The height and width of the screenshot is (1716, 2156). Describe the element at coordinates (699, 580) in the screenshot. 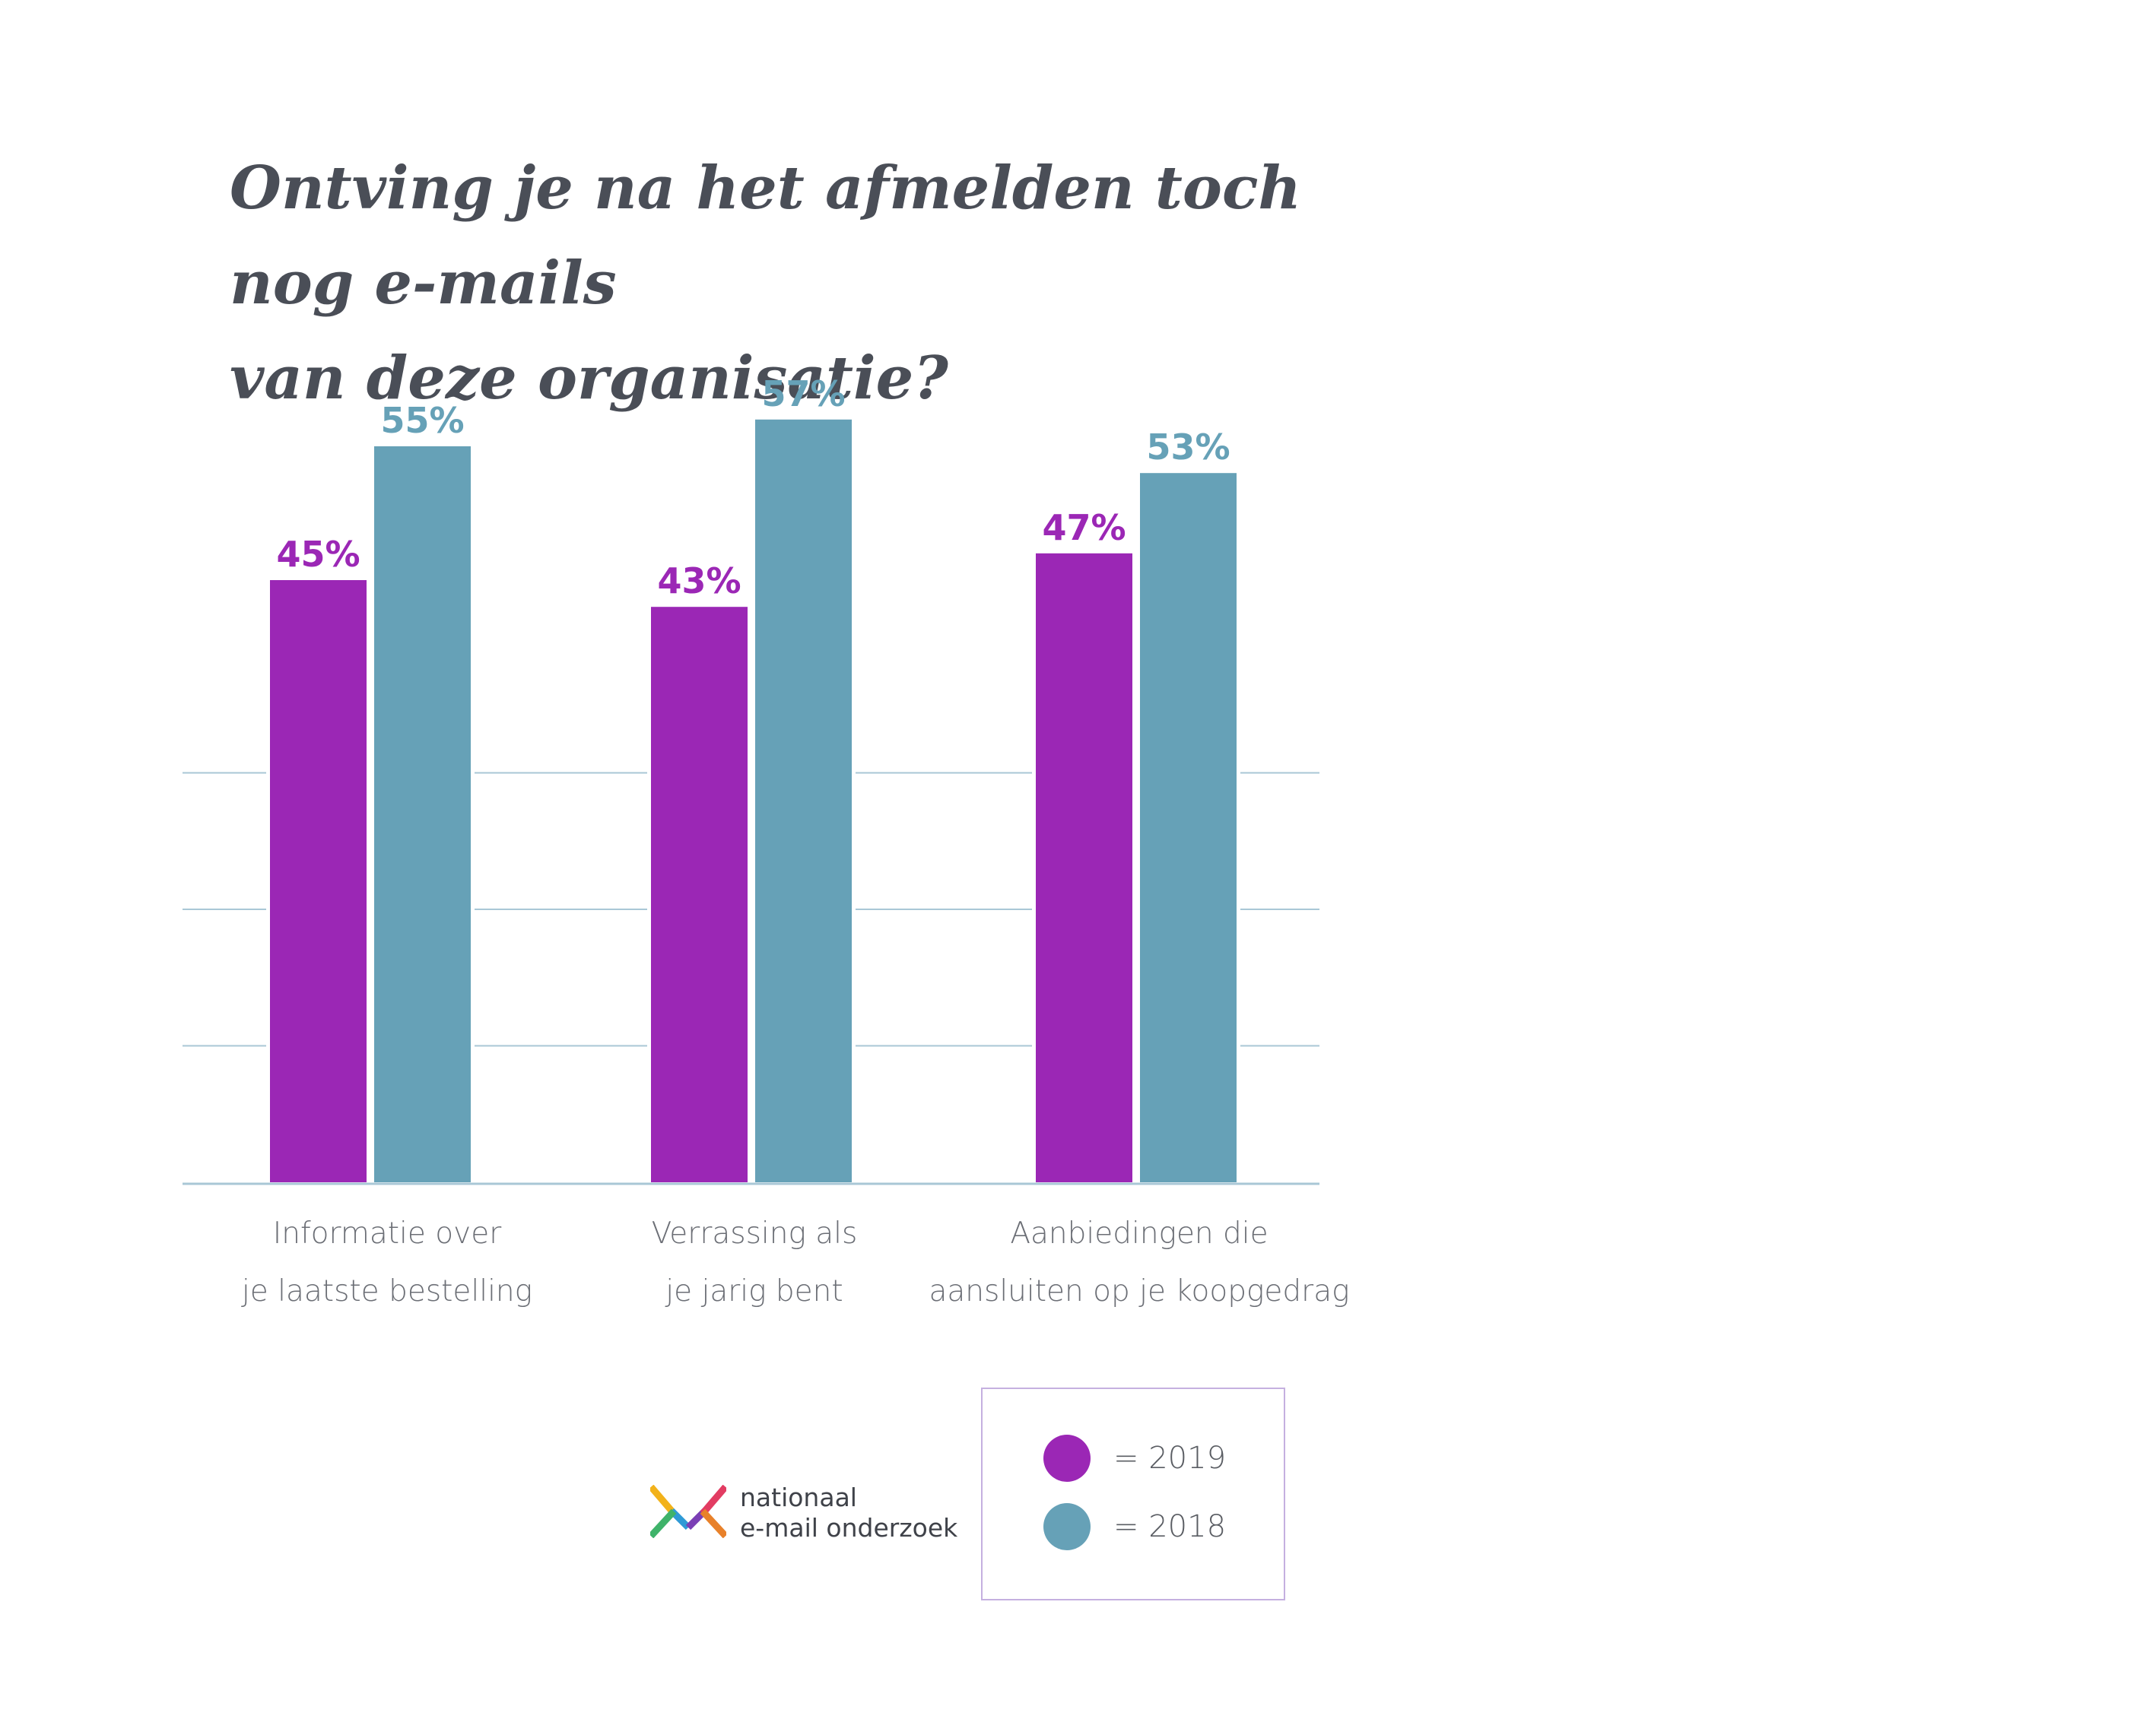

I see `data-label-2019-2: 43%` at that location.